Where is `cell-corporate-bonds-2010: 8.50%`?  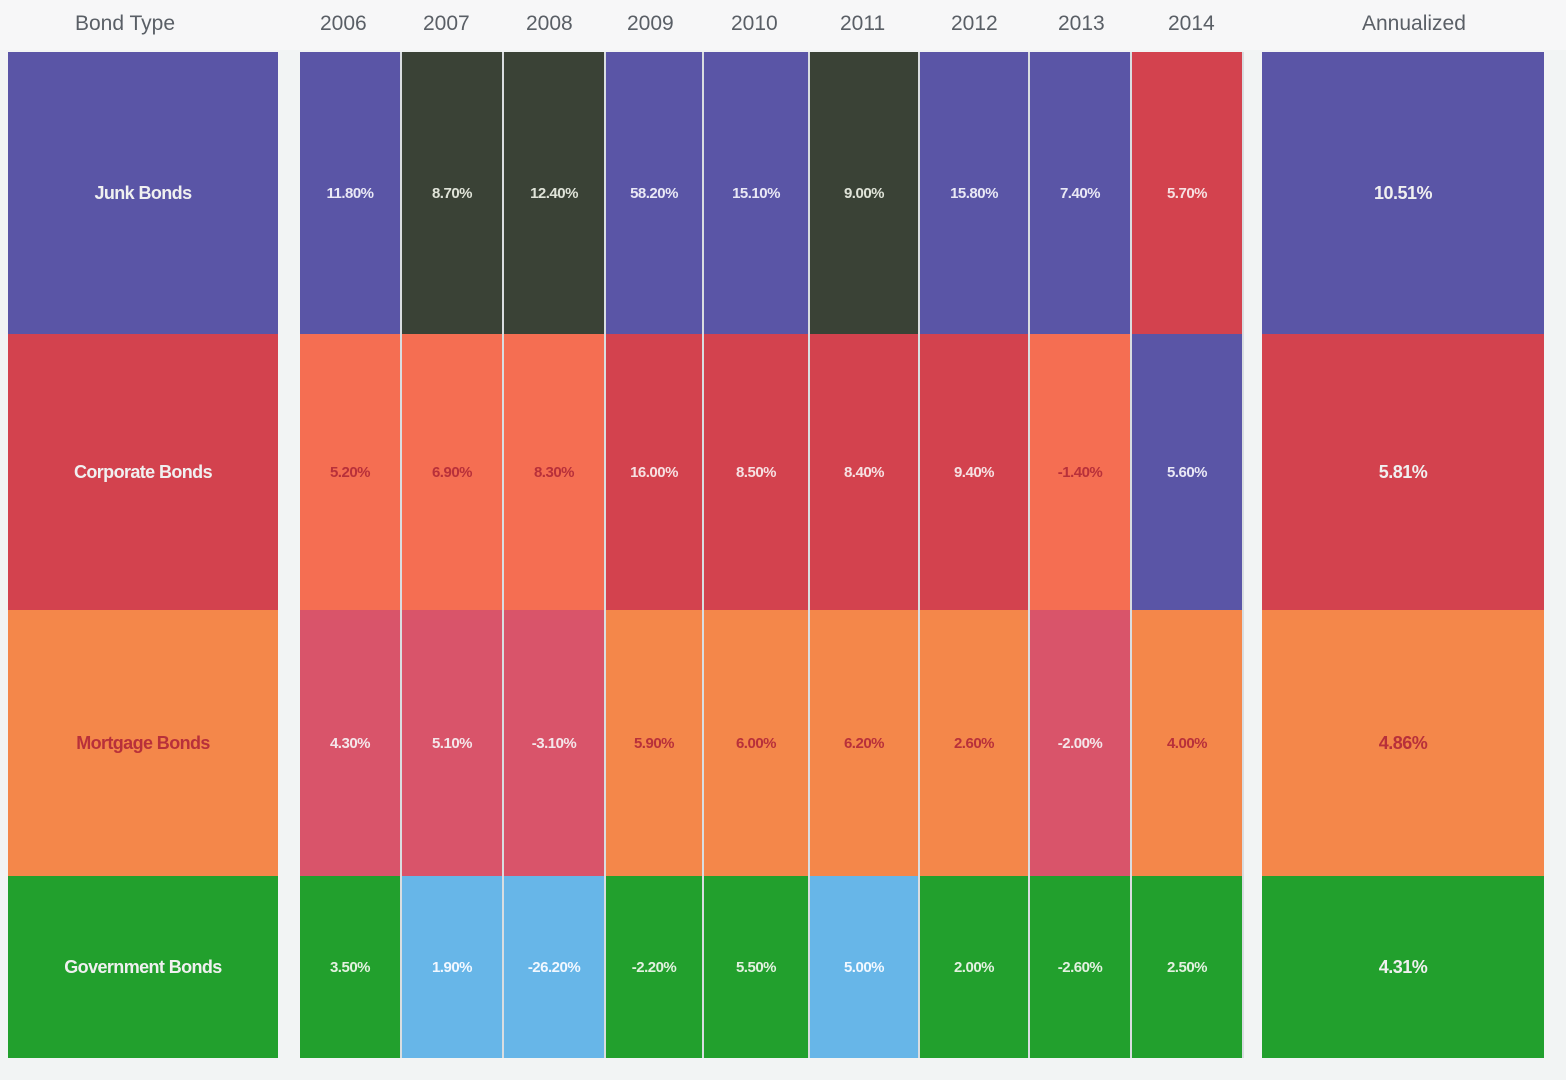
cell-corporate-bonds-2010: 8.50% is located at coordinates (757, 472).